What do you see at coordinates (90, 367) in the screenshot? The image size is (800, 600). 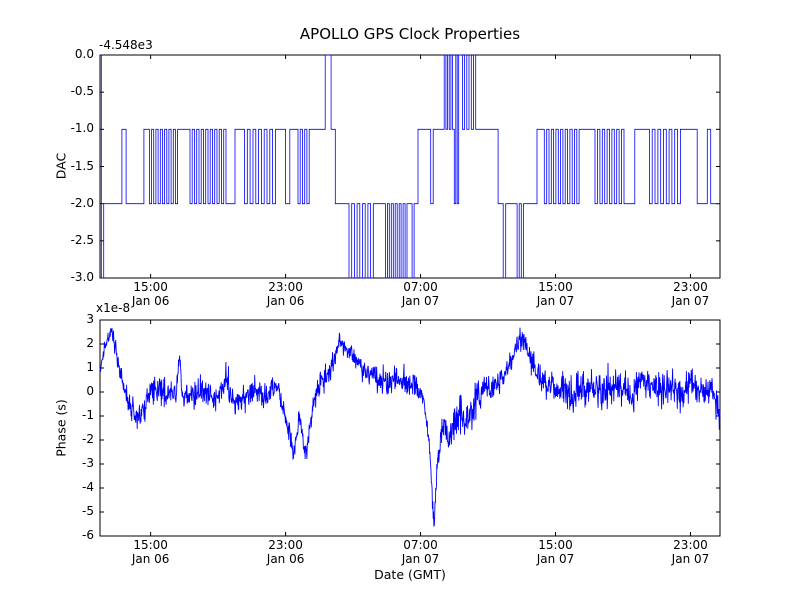 I see `y-tick-label: 1` at bounding box center [90, 367].